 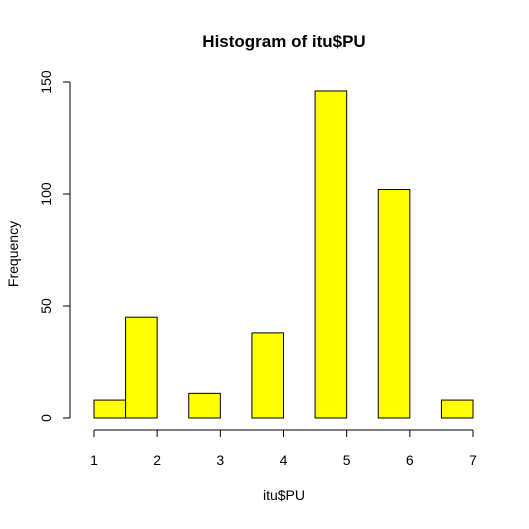 I want to click on x-tick-label: 2, so click(x=157, y=460).